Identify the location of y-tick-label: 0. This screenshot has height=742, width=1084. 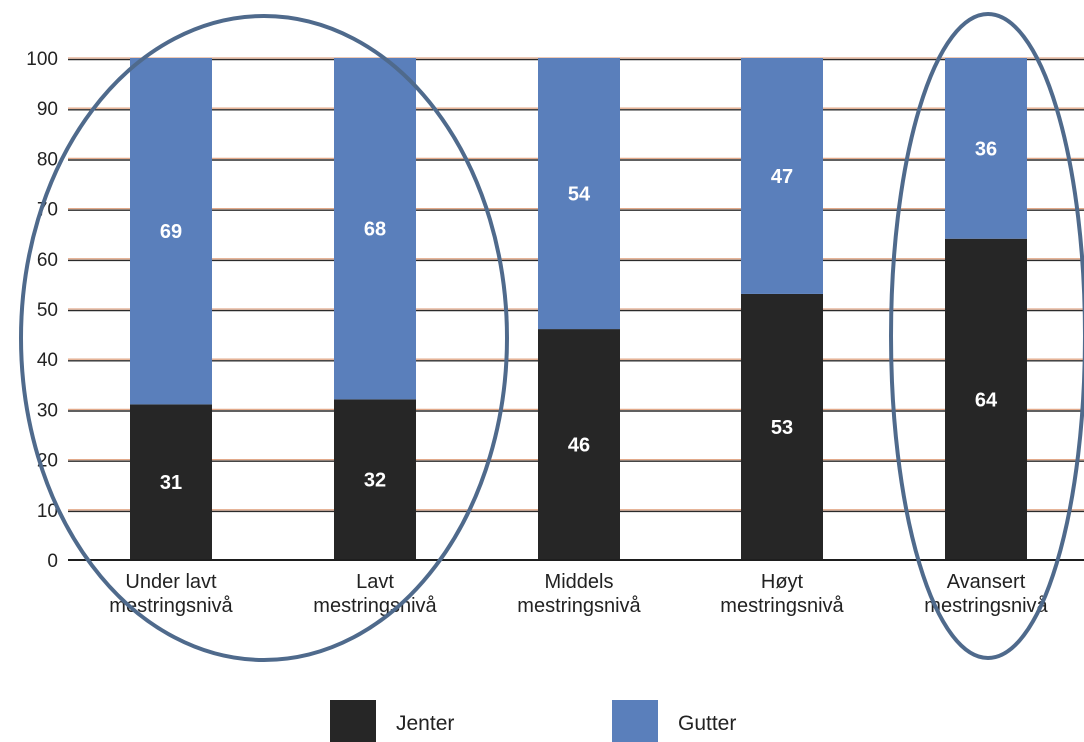
(52, 561).